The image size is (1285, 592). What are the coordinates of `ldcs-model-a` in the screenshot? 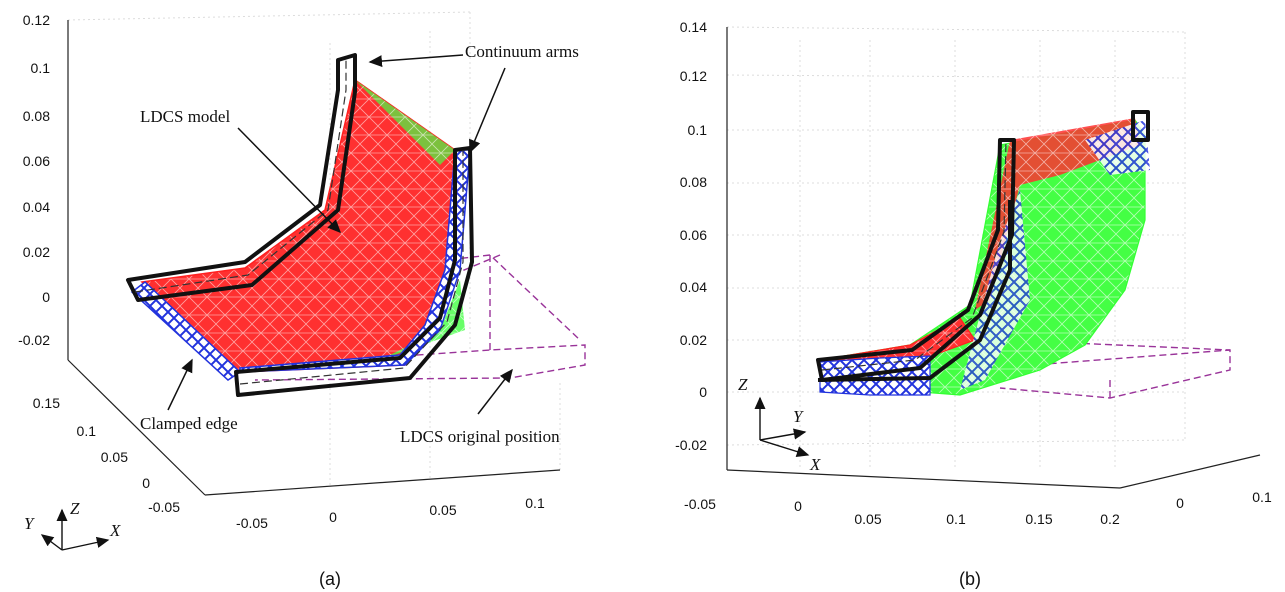 It's located at (300, 229).